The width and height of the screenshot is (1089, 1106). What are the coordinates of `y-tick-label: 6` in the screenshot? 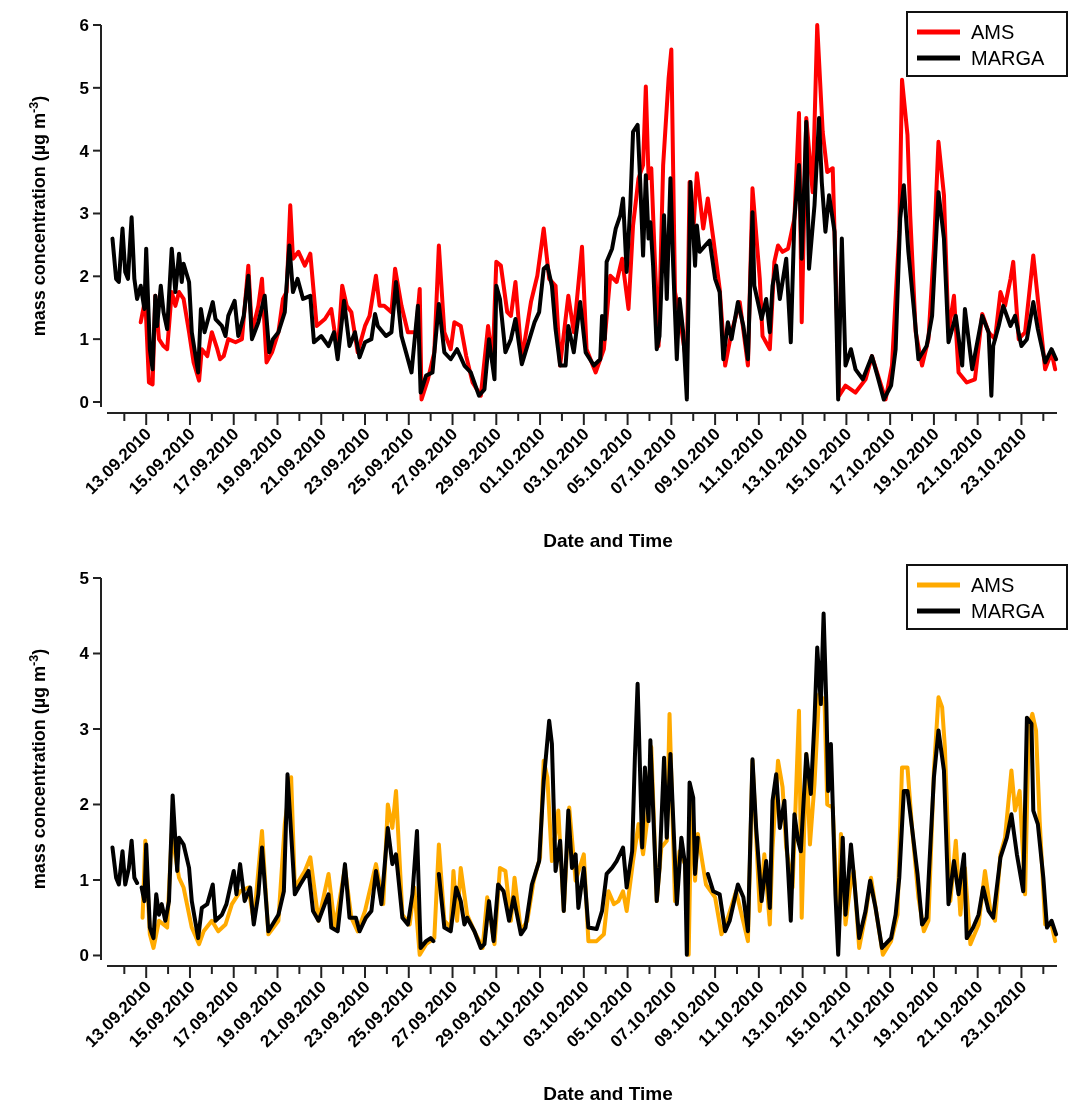 It's located at (84, 25).